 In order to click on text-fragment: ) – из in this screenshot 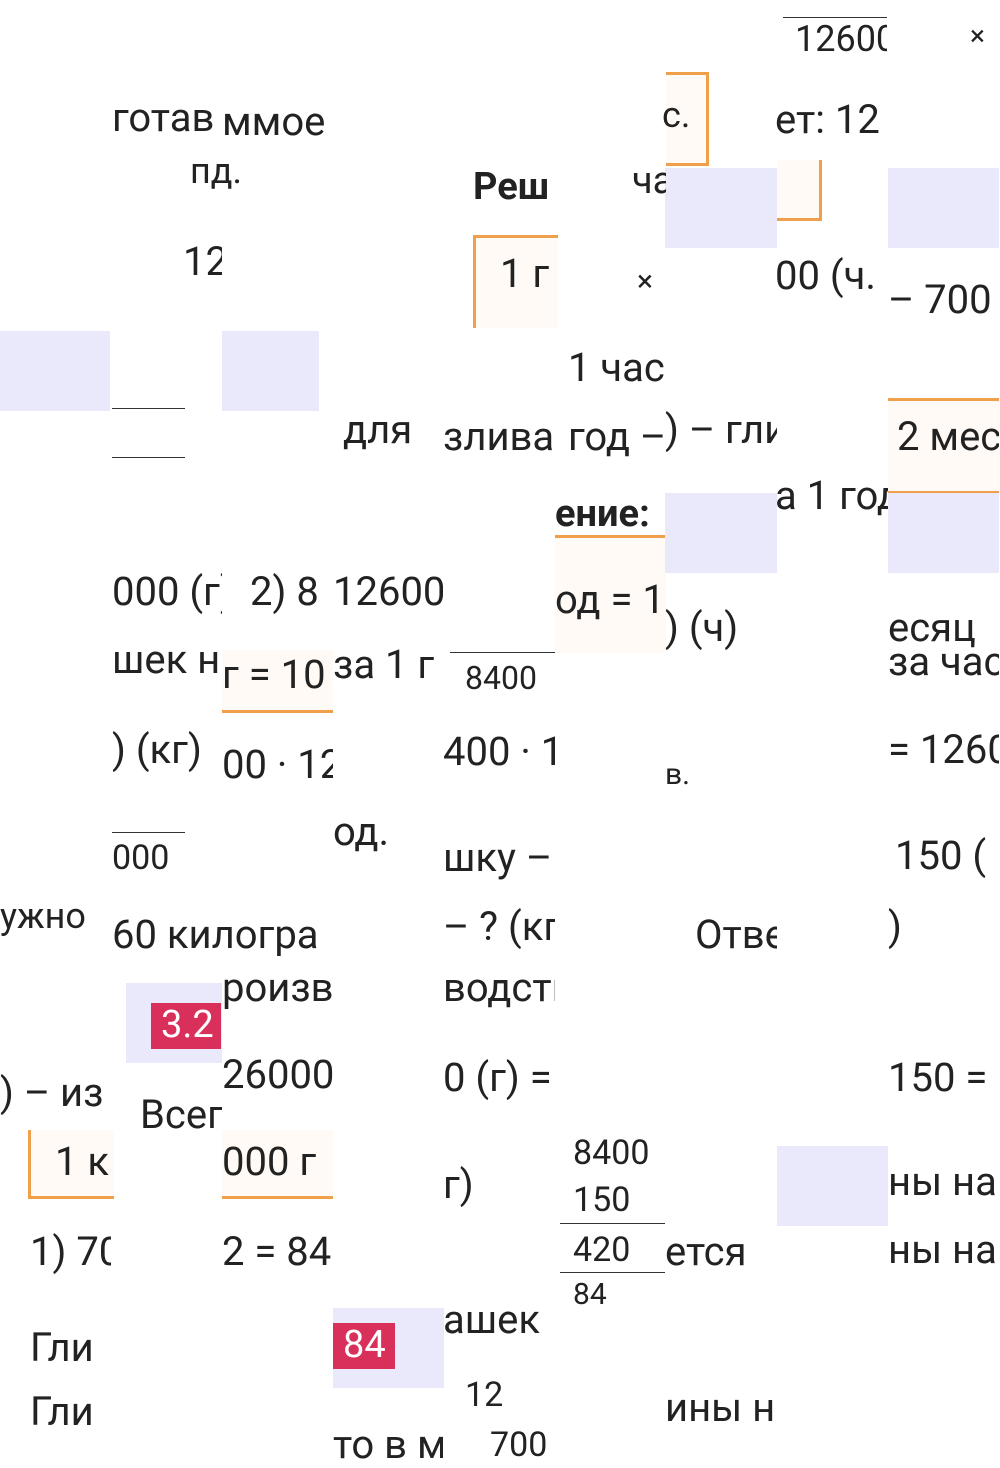, I will do `click(52, 1092)`.